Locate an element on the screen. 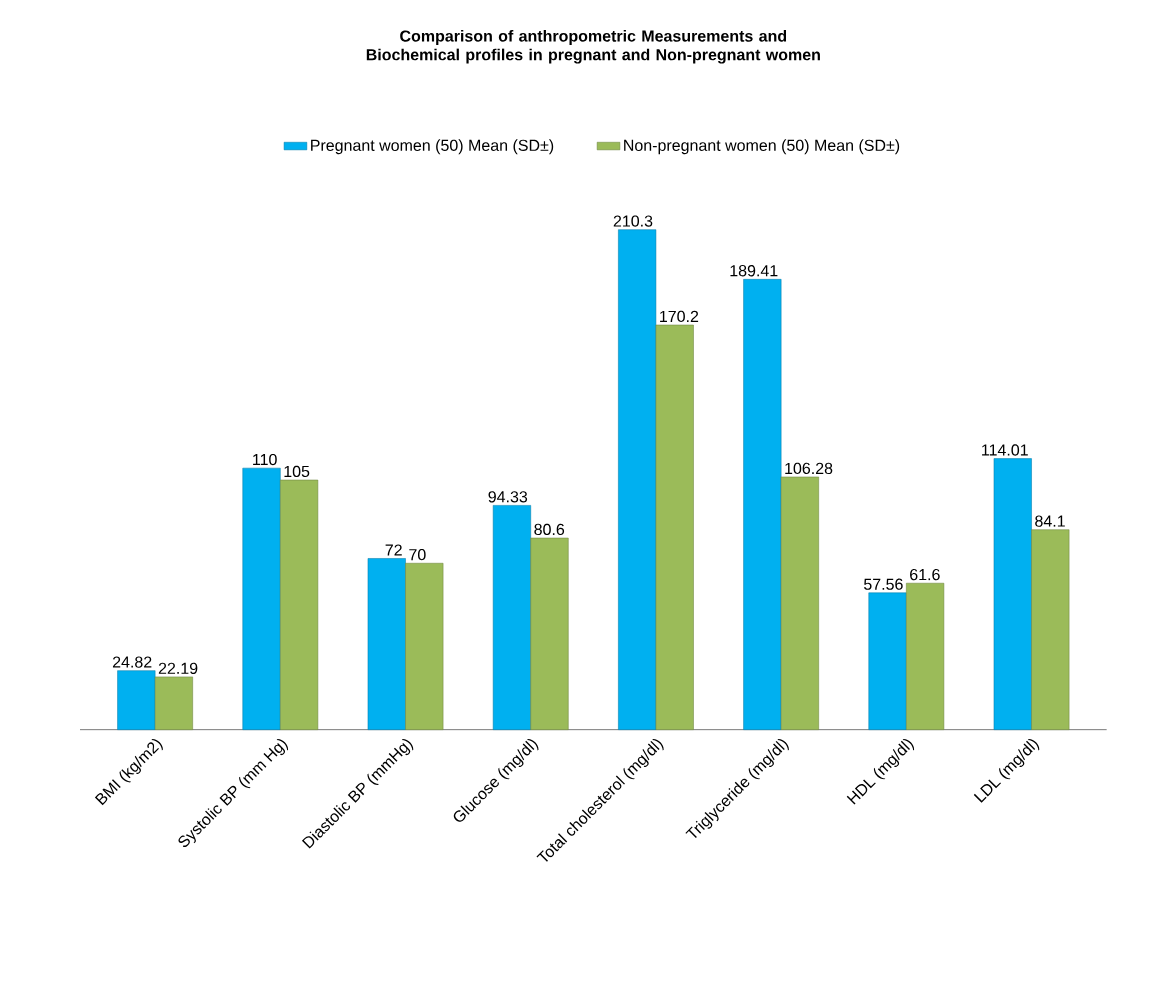 The image size is (1153, 983). data-label: 61.6 is located at coordinates (925, 574).